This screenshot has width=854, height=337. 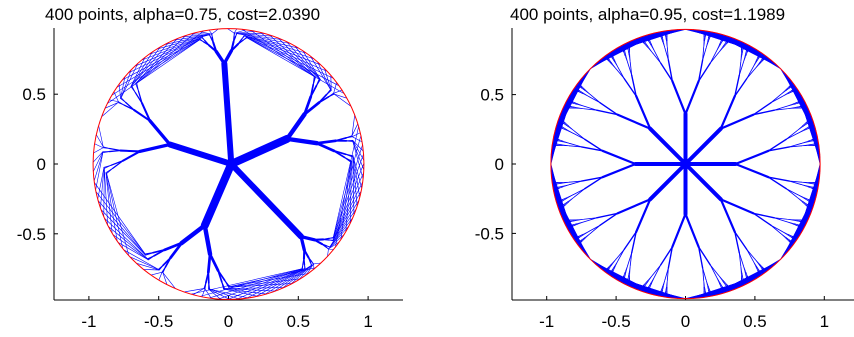 What do you see at coordinates (231, 164) in the screenshot?
I see `tree-root` at bounding box center [231, 164].